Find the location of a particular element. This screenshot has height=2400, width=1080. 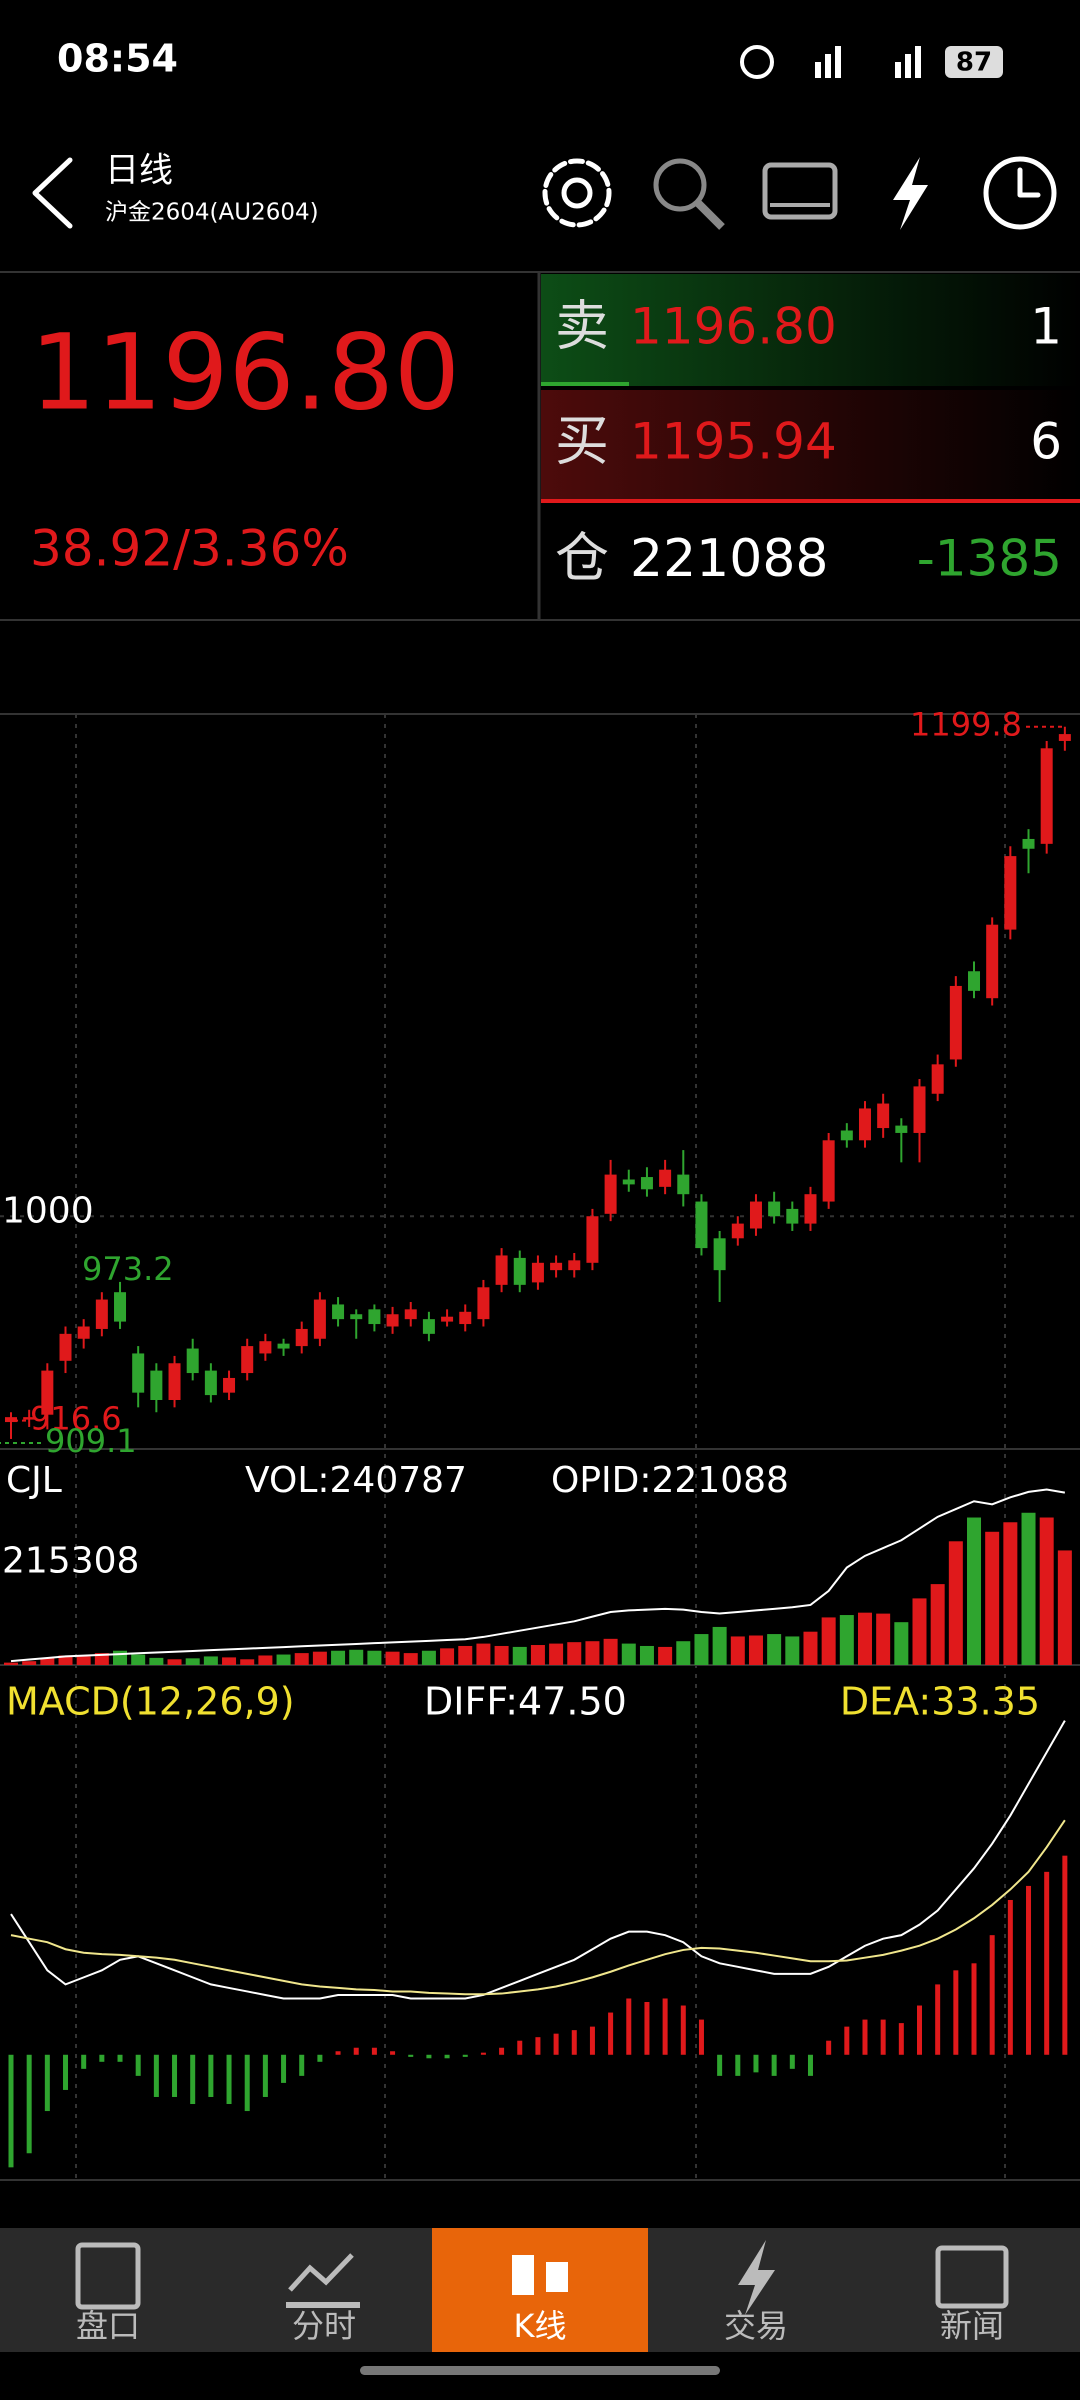

ask-price: 1196.80 is located at coordinates (733, 327).